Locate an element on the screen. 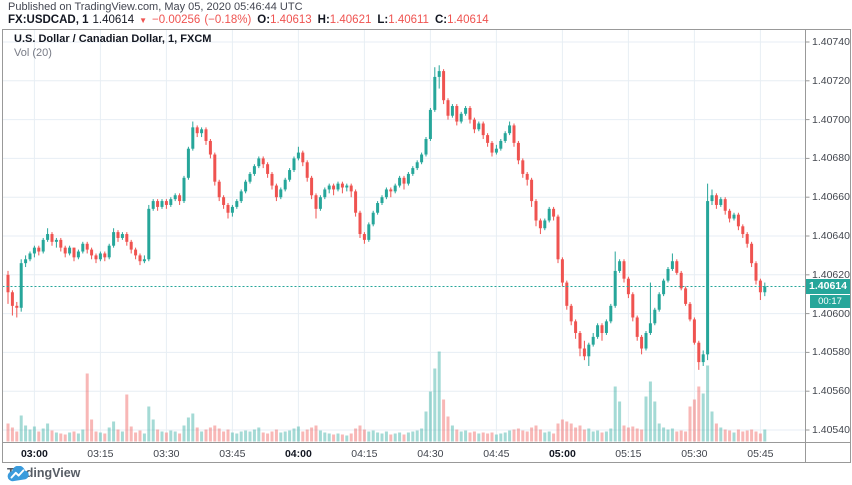 This screenshot has width=852, height=485. price-axis-label: 1.40580 is located at coordinates (831, 352).